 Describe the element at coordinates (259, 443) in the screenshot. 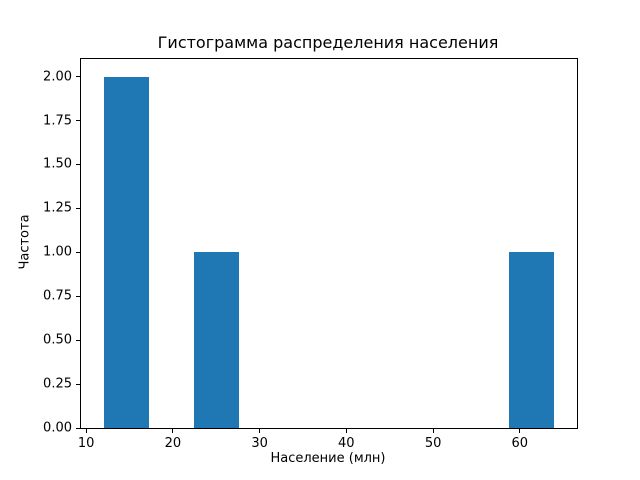

I see `x-tick-label: 30` at that location.